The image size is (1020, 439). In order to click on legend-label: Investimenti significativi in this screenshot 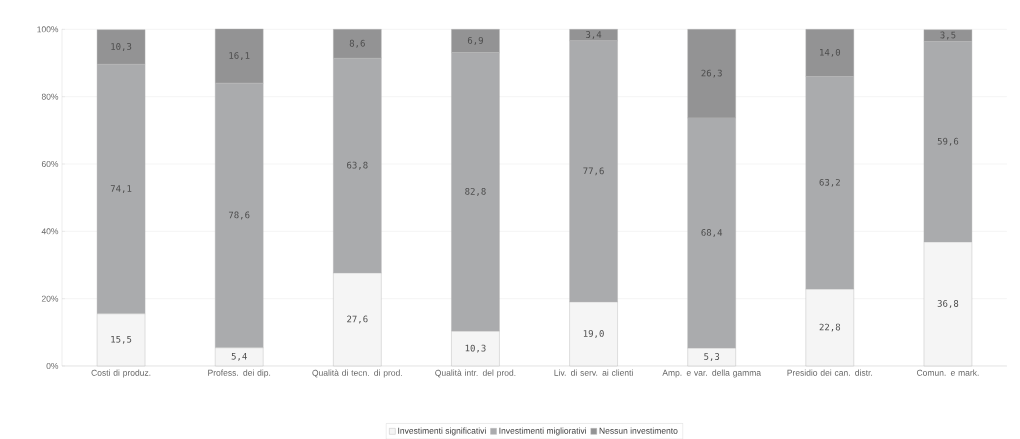, I will do `click(442, 431)`.